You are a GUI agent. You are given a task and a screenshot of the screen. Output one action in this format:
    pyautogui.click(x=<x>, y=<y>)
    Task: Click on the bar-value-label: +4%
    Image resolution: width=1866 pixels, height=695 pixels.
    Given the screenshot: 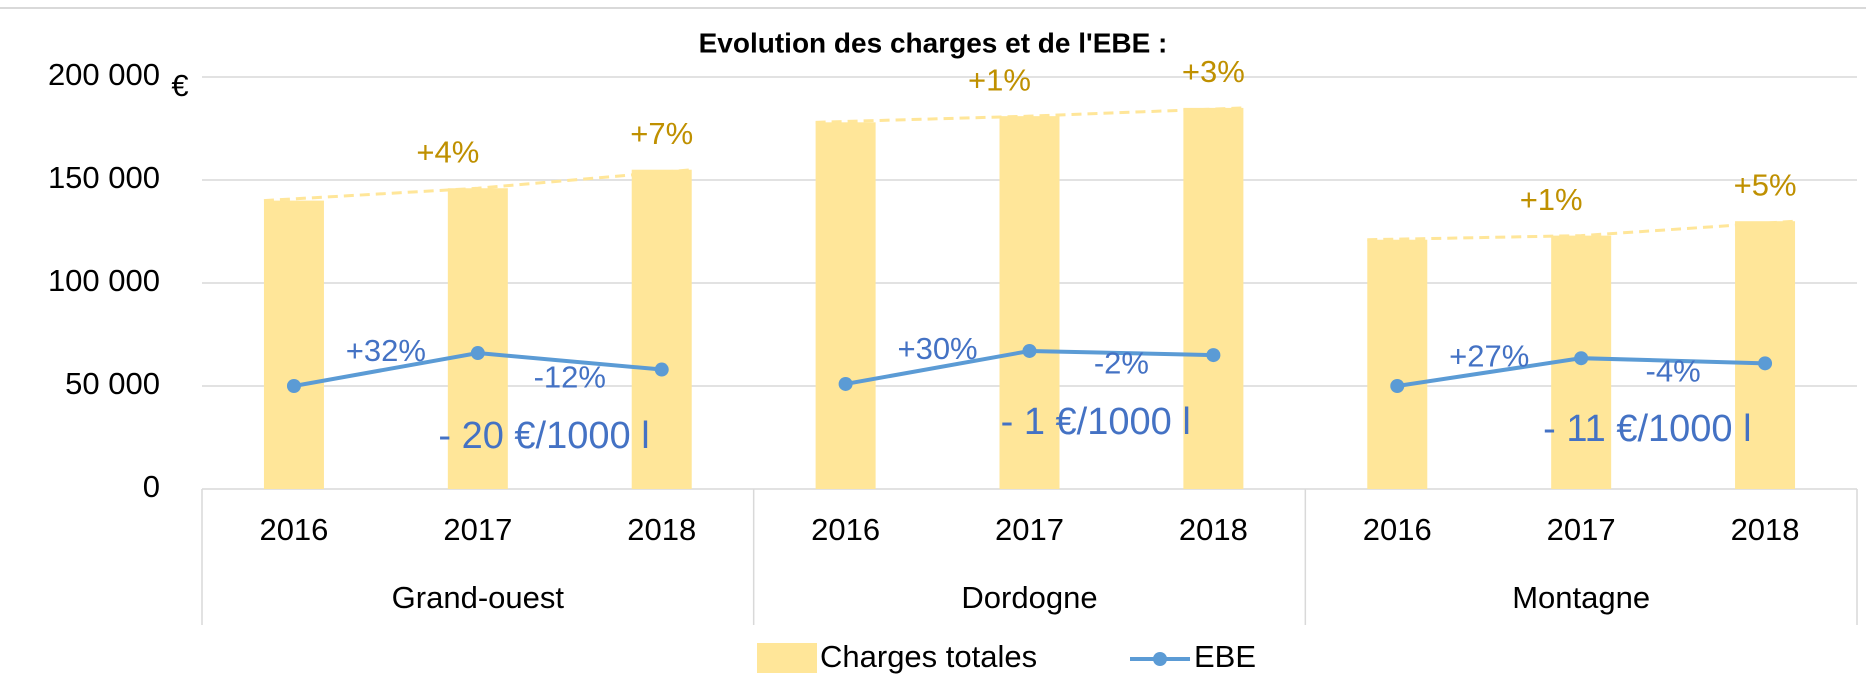 What is the action you would take?
    pyautogui.click(x=447, y=151)
    